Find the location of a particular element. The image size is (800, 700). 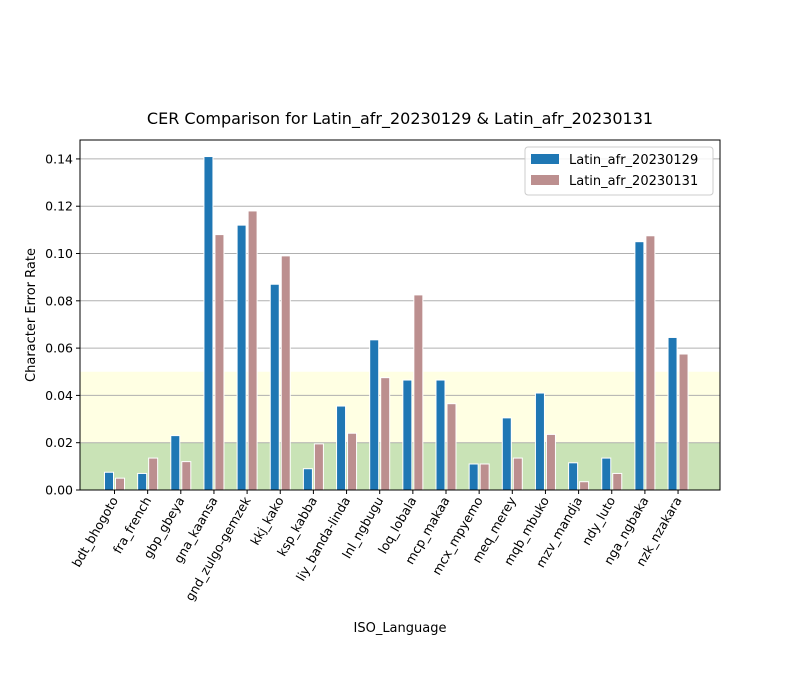

bar-Latin_afr_20230131-nga_ngbaka is located at coordinates (650, 363).